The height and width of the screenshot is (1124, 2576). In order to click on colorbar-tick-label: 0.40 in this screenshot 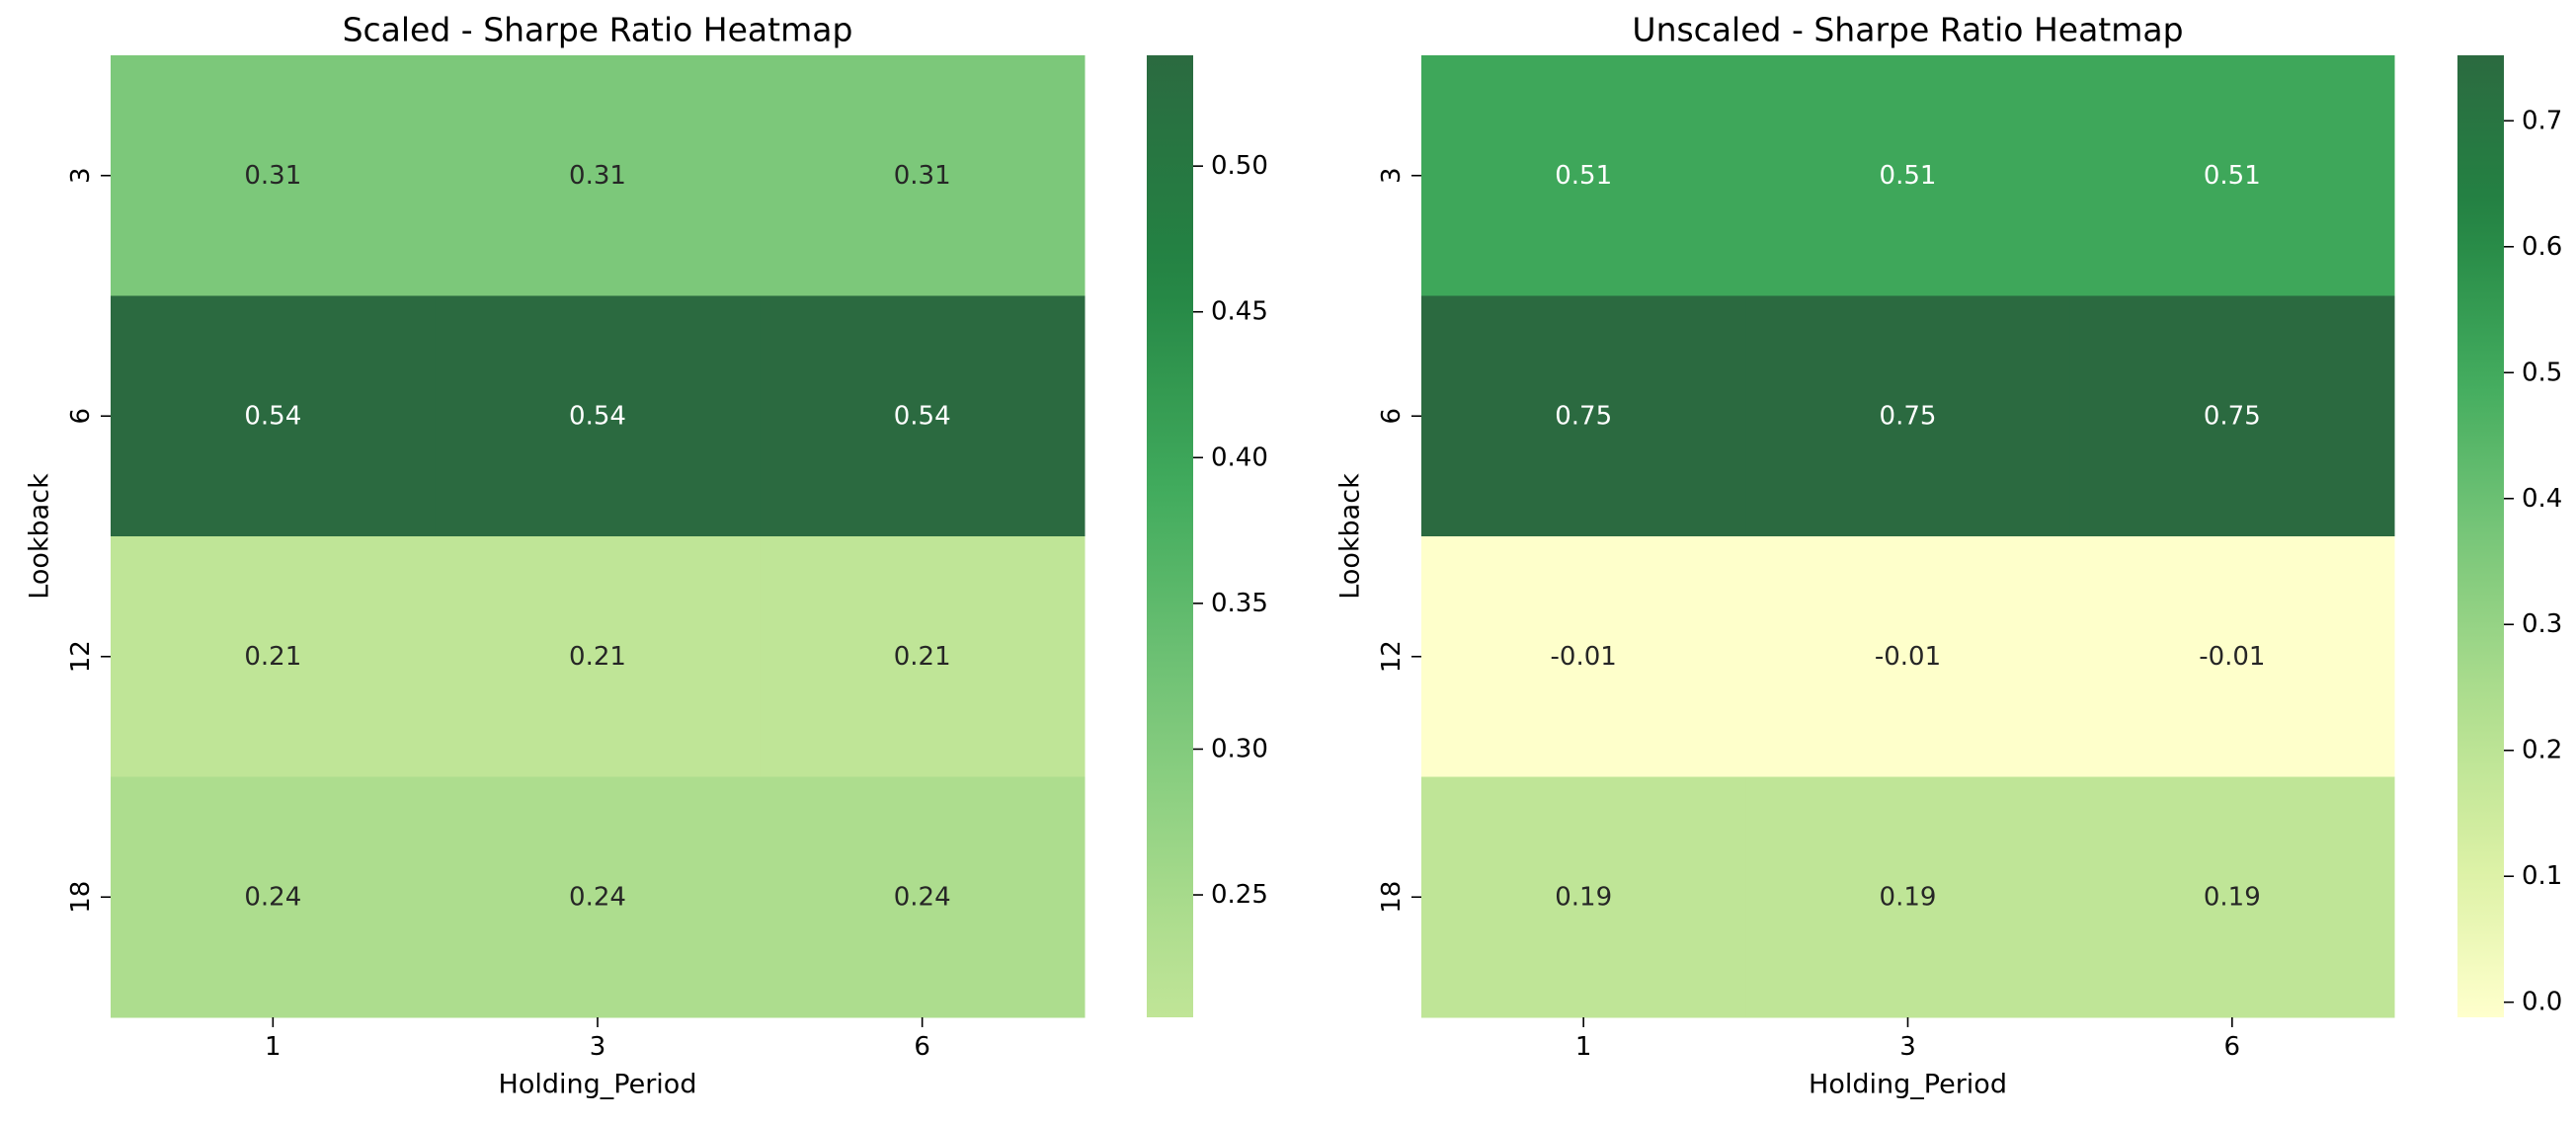, I will do `click(1239, 457)`.